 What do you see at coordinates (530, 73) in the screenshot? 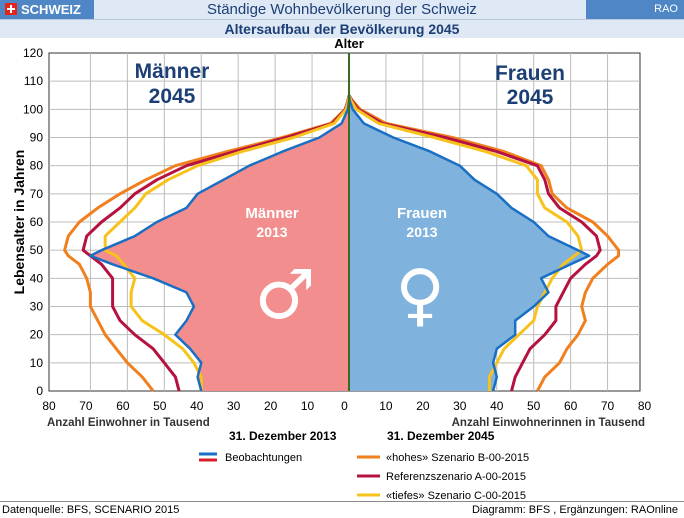
I see `label-female-2045: Frauen` at bounding box center [530, 73].